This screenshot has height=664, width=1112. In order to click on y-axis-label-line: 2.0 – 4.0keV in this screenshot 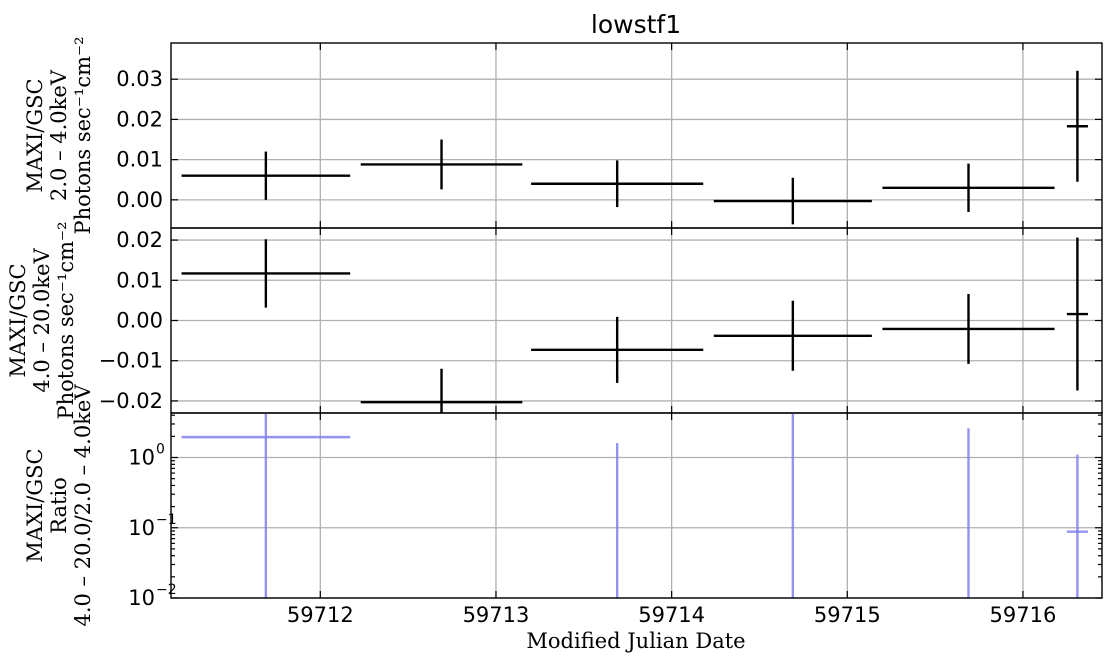, I will do `click(59, 135)`.